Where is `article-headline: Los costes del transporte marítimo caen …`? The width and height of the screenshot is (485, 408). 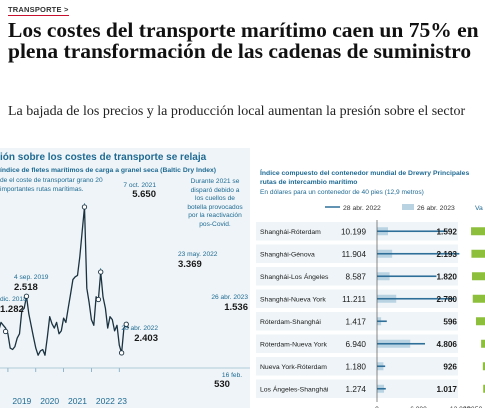 article-headline: Los costes del transporte marítimo caen … is located at coordinates (243, 40).